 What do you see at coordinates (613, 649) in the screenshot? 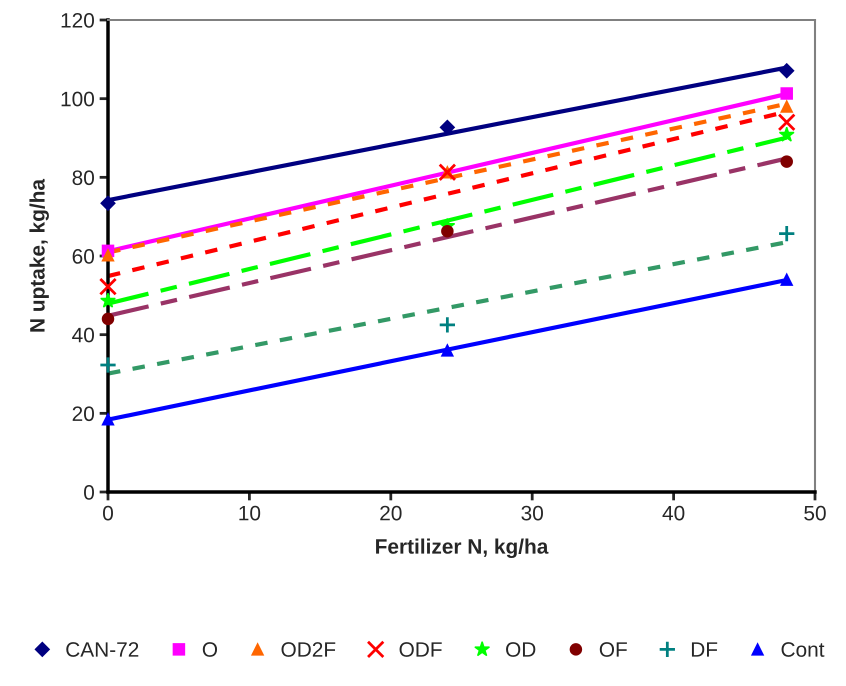
I see `legend-label: OF` at bounding box center [613, 649].